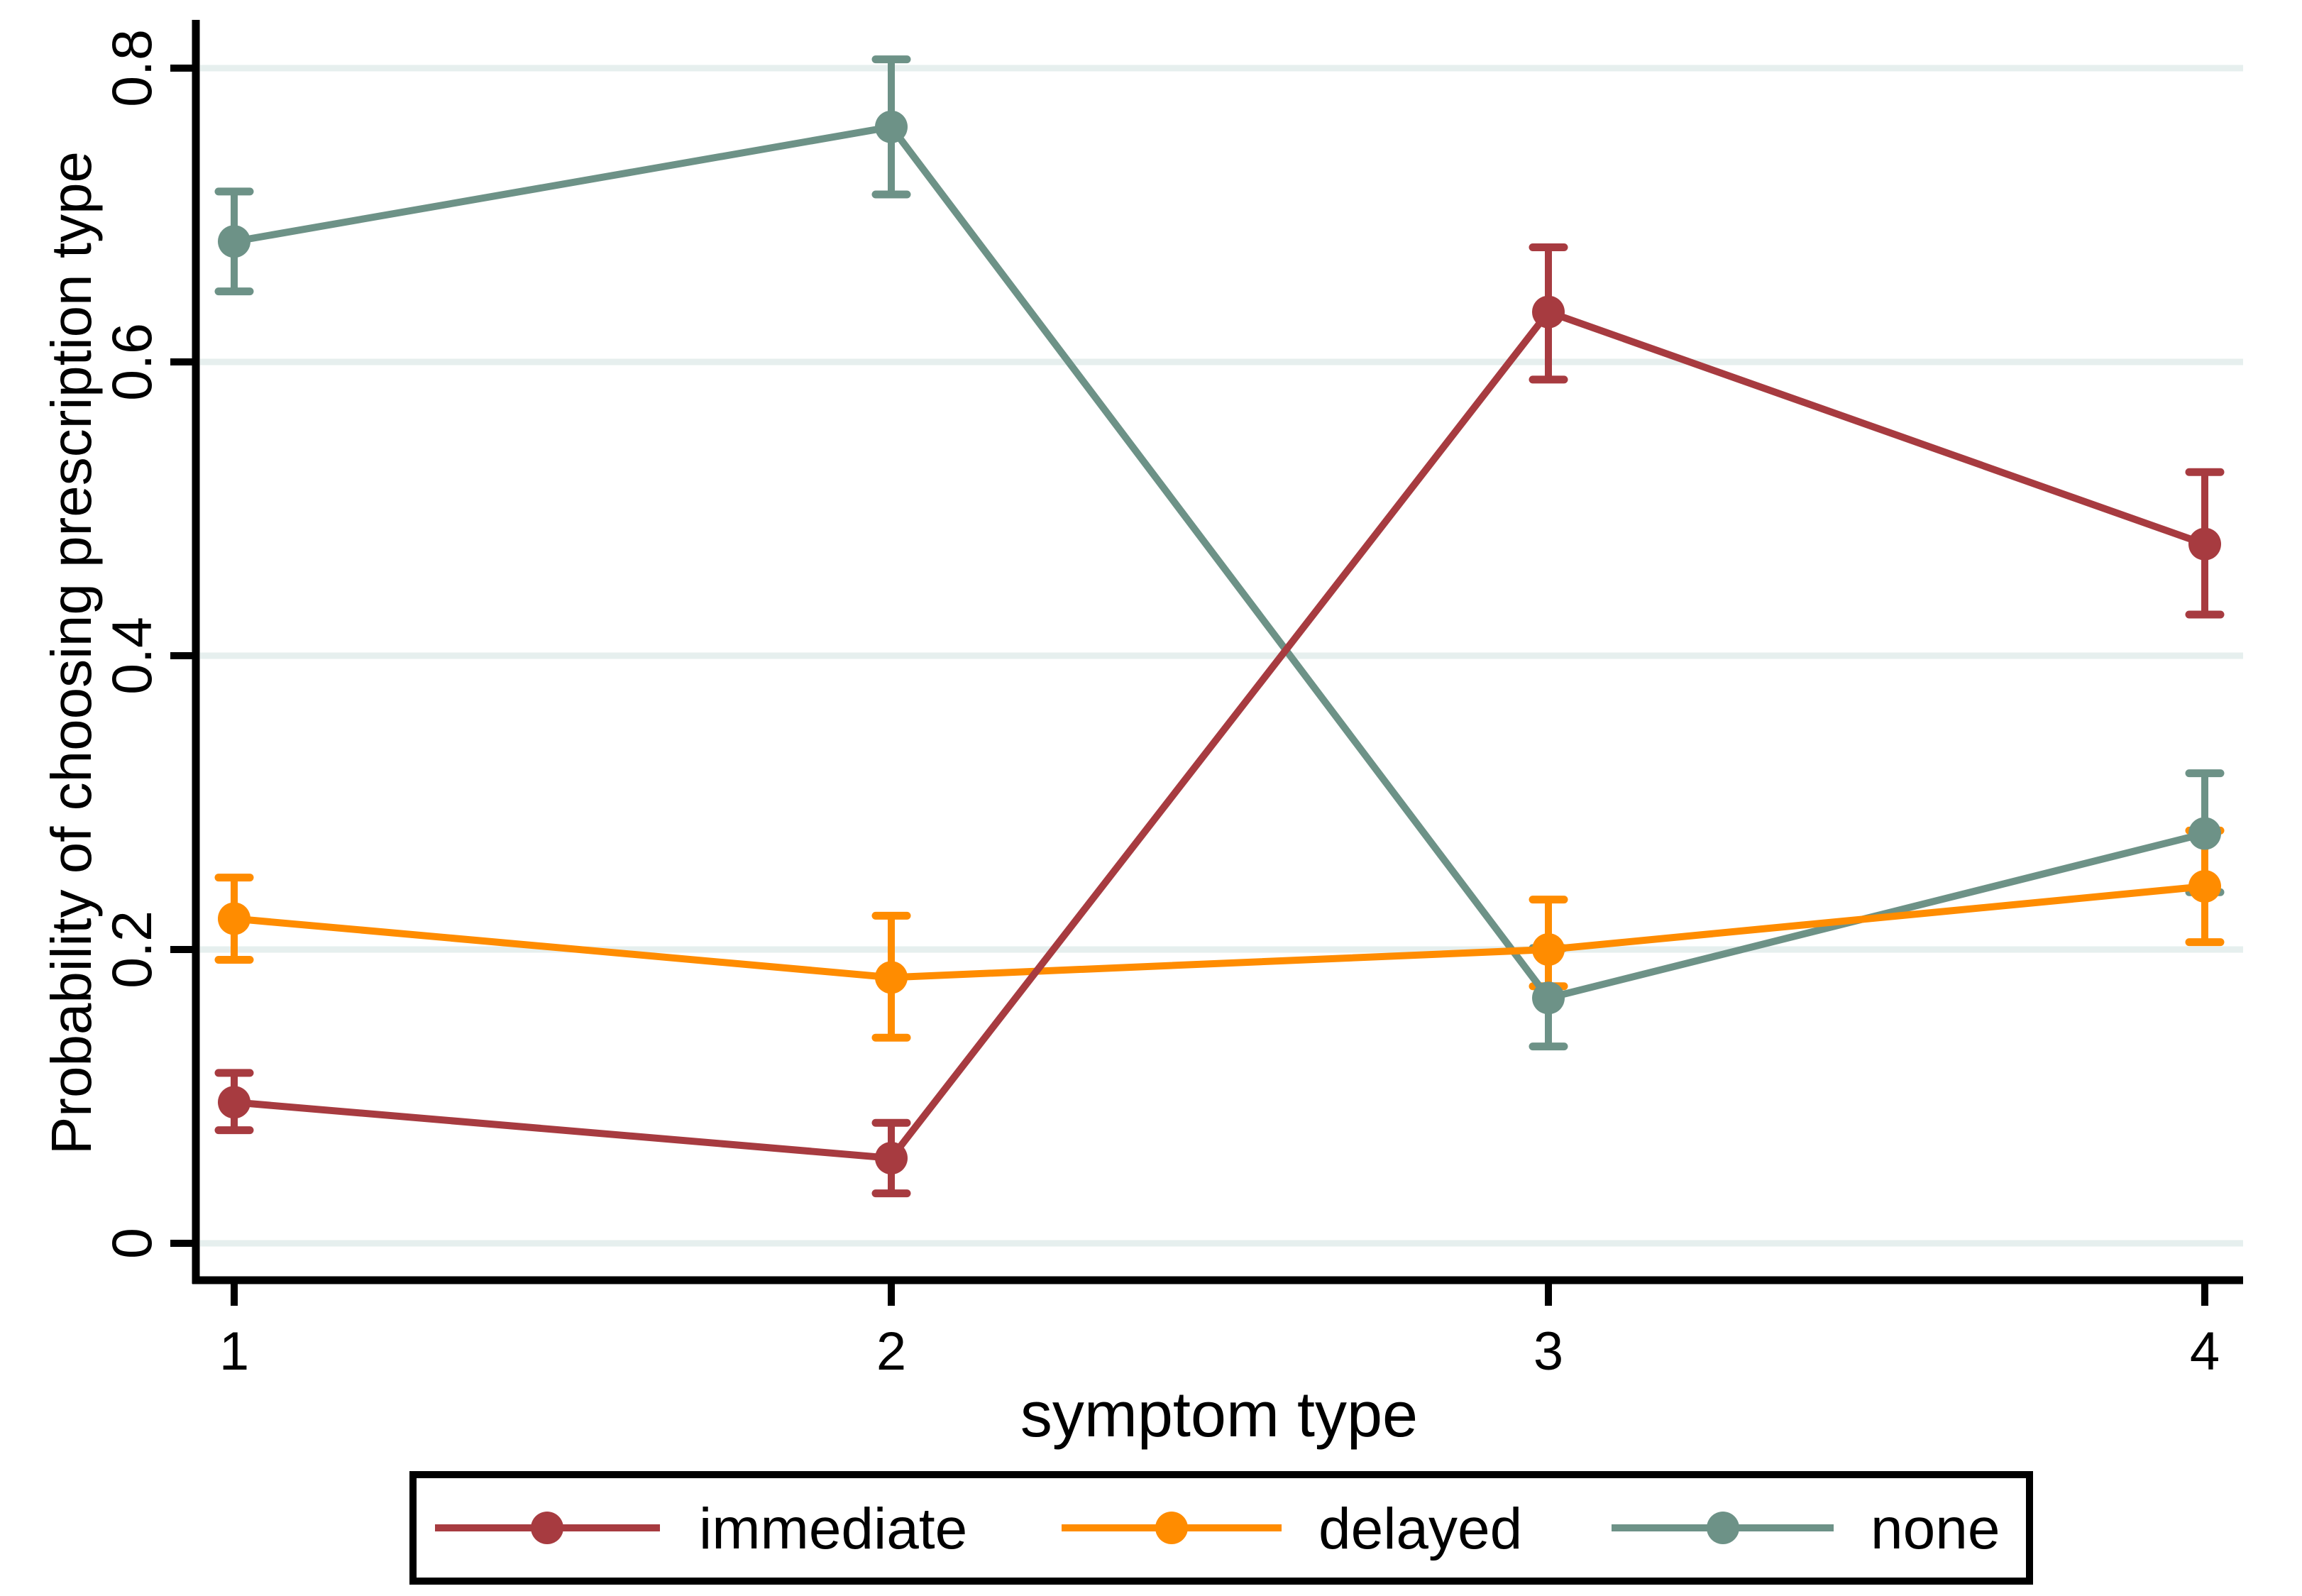 The height and width of the screenshot is (1596, 2302). Describe the element at coordinates (1221, 1528) in the screenshot. I see `legend: immediate delayed none` at that location.